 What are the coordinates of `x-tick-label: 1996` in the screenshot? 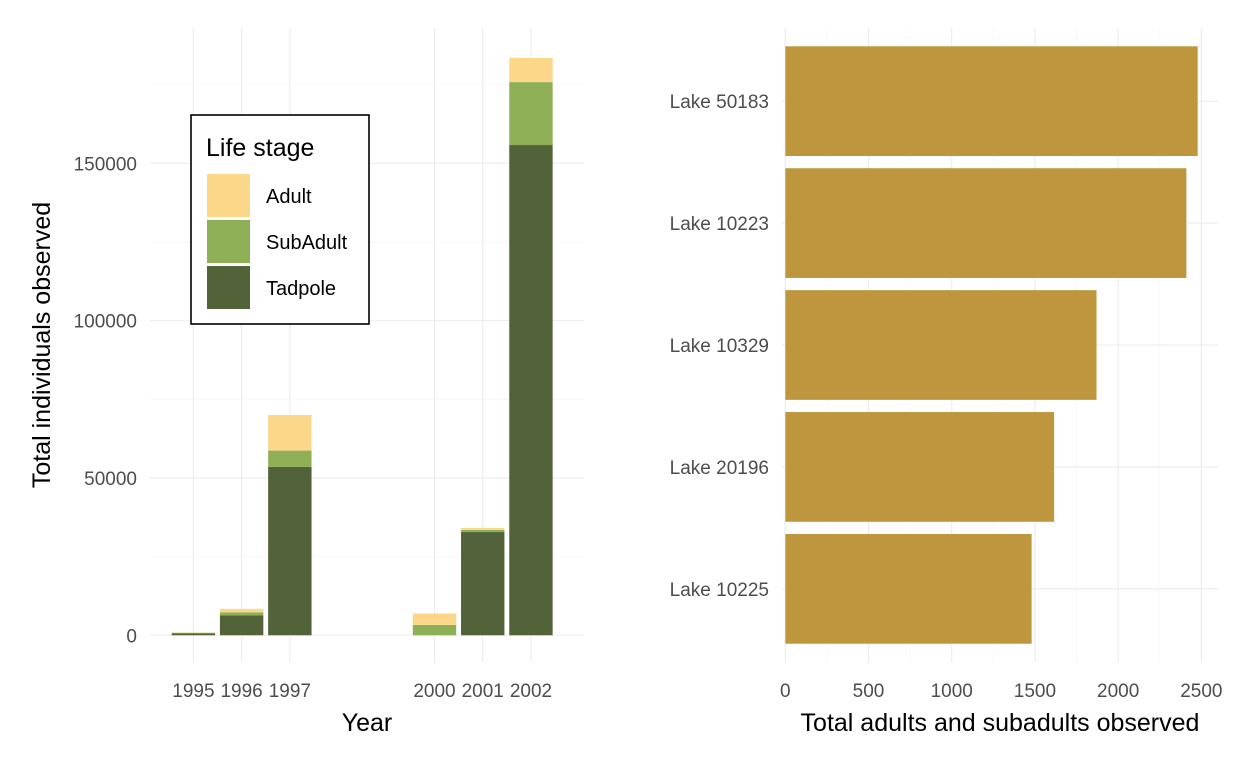 It's located at (241, 691).